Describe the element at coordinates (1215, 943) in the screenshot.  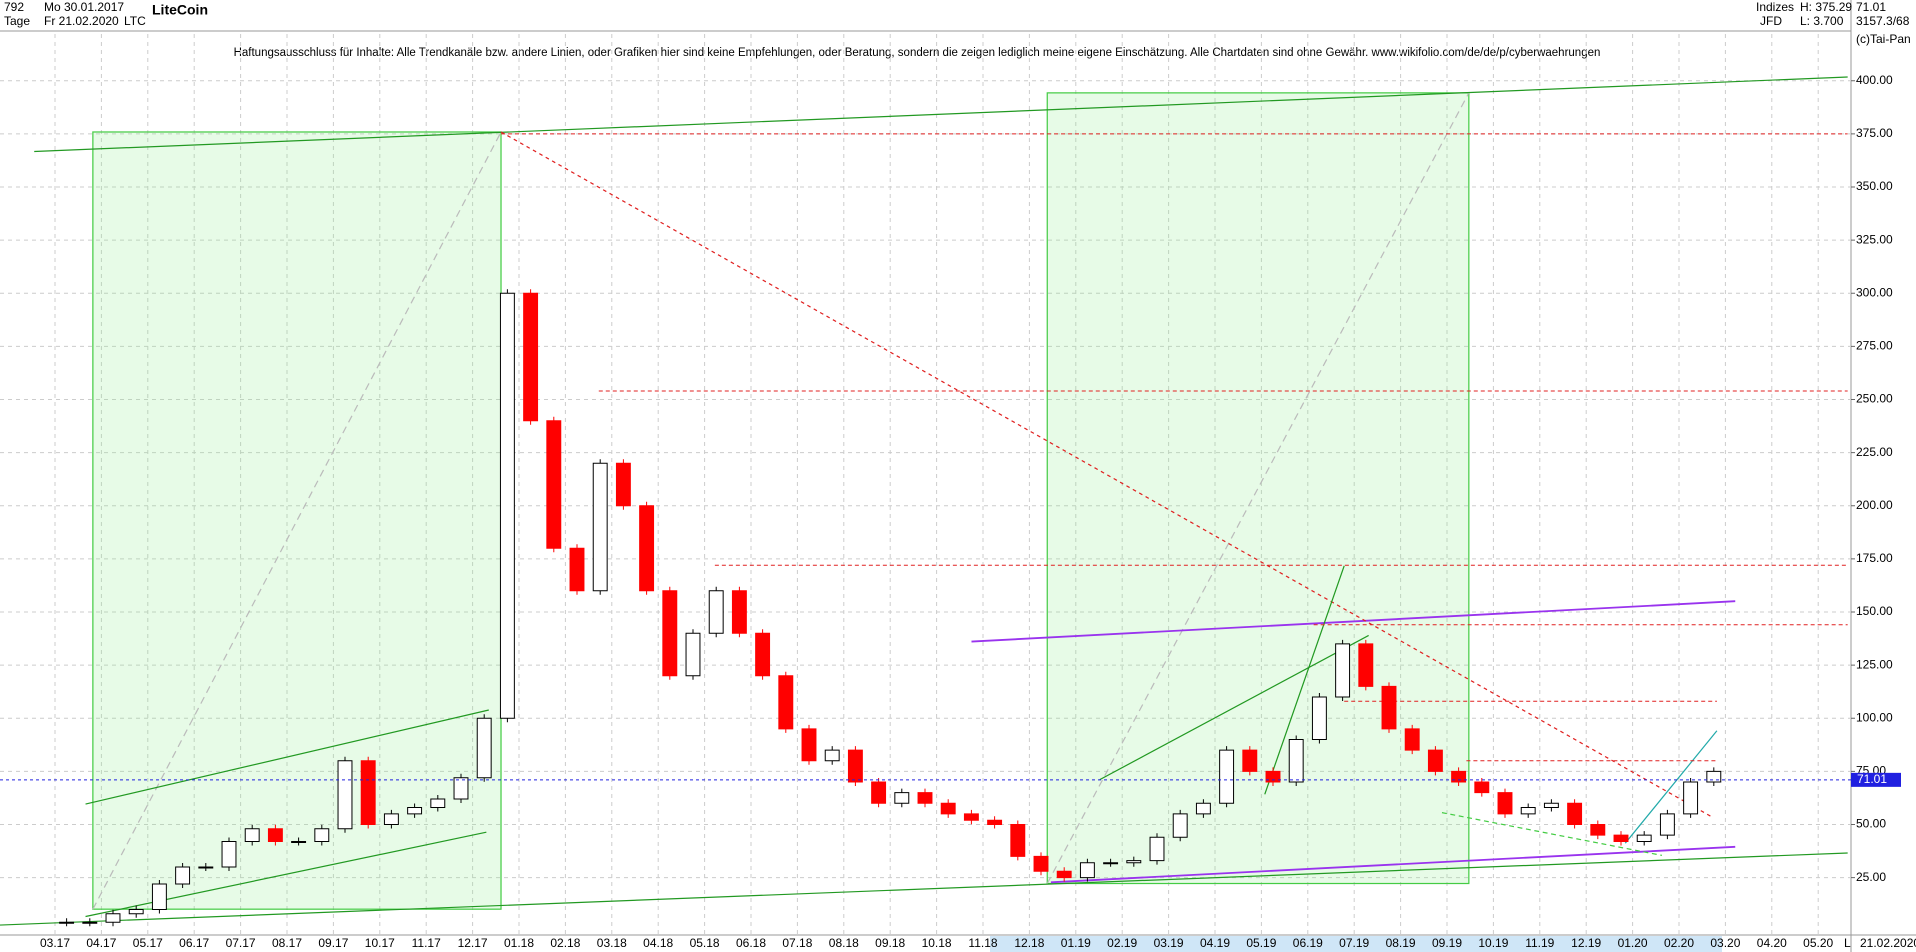
I see `x-tick-label: 04.19` at that location.